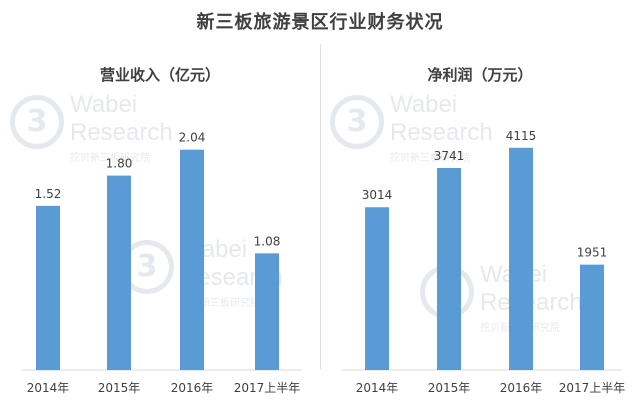 The image size is (640, 406). I want to click on data-label: 1951, so click(592, 253).